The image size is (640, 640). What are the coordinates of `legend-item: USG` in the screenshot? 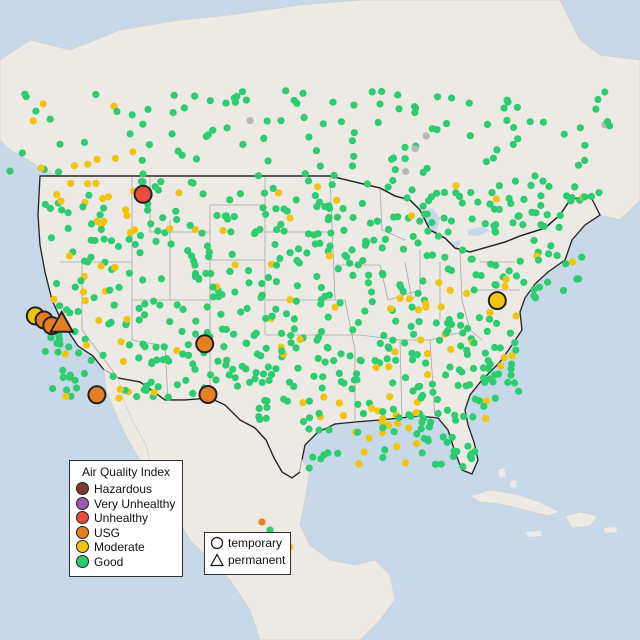 It's located at (126, 533).